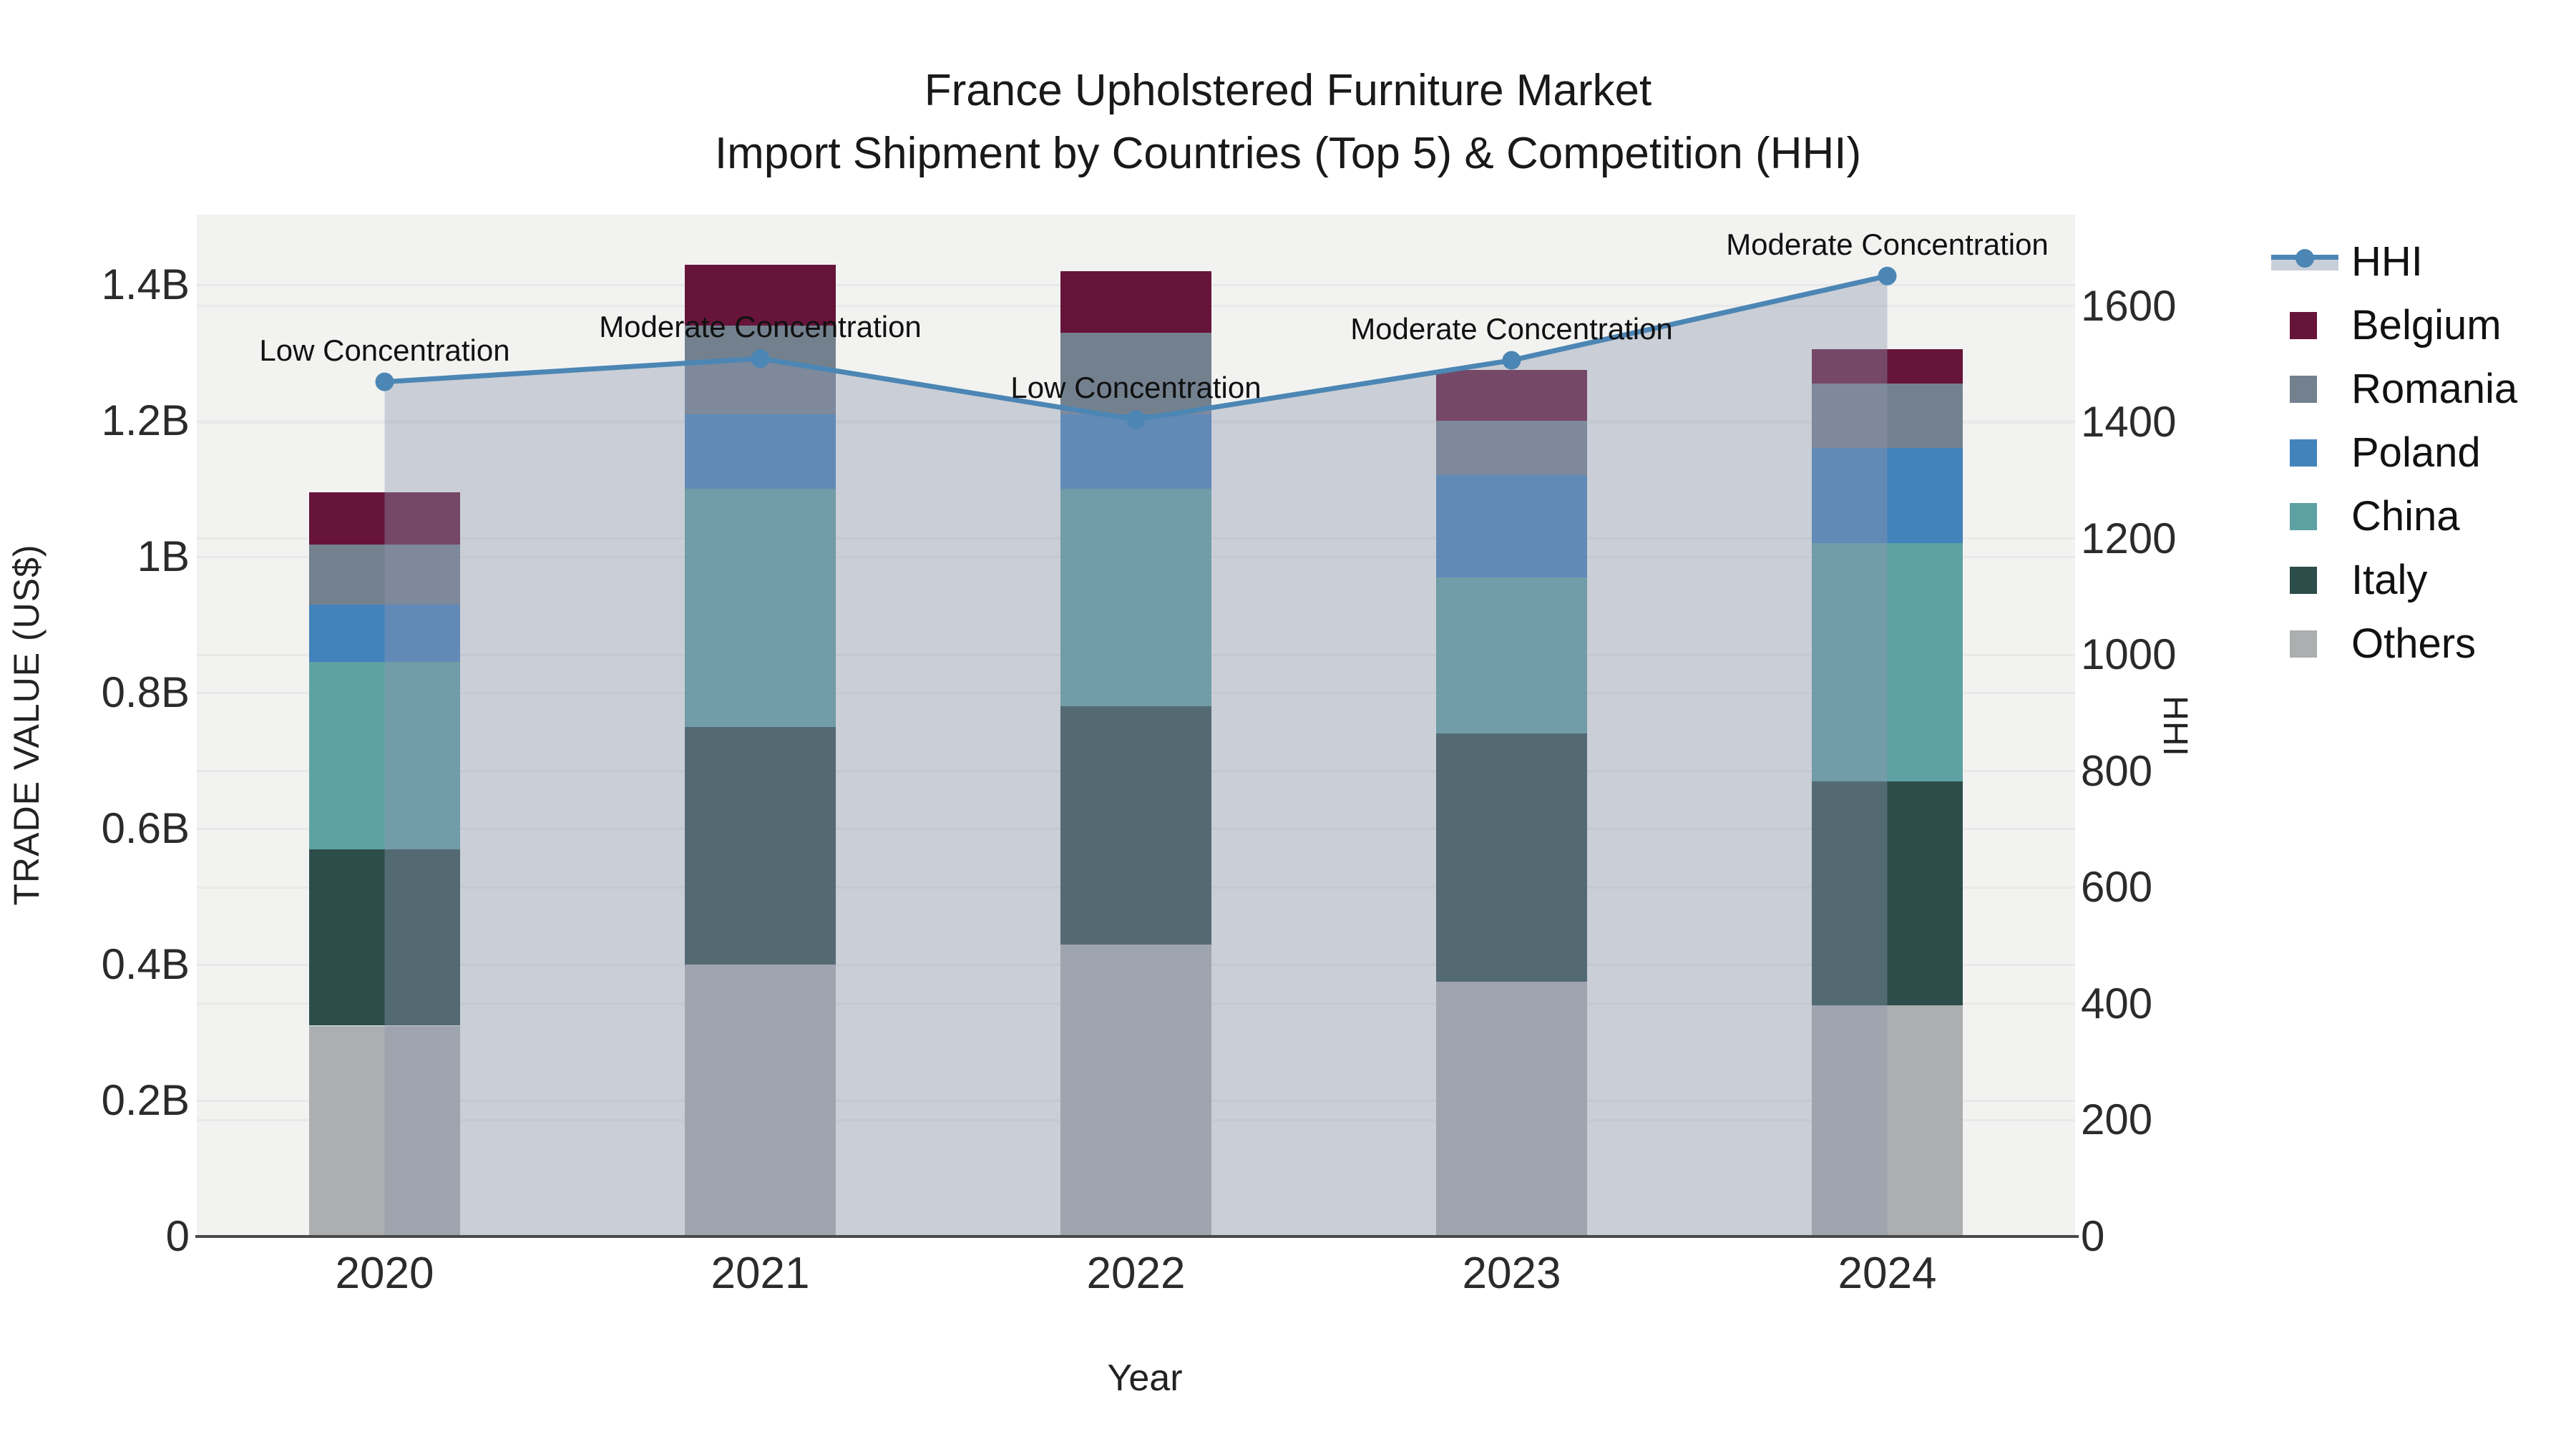 This screenshot has height=1449, width=2576. I want to click on annotation-2020: Low Concentration, so click(384, 350).